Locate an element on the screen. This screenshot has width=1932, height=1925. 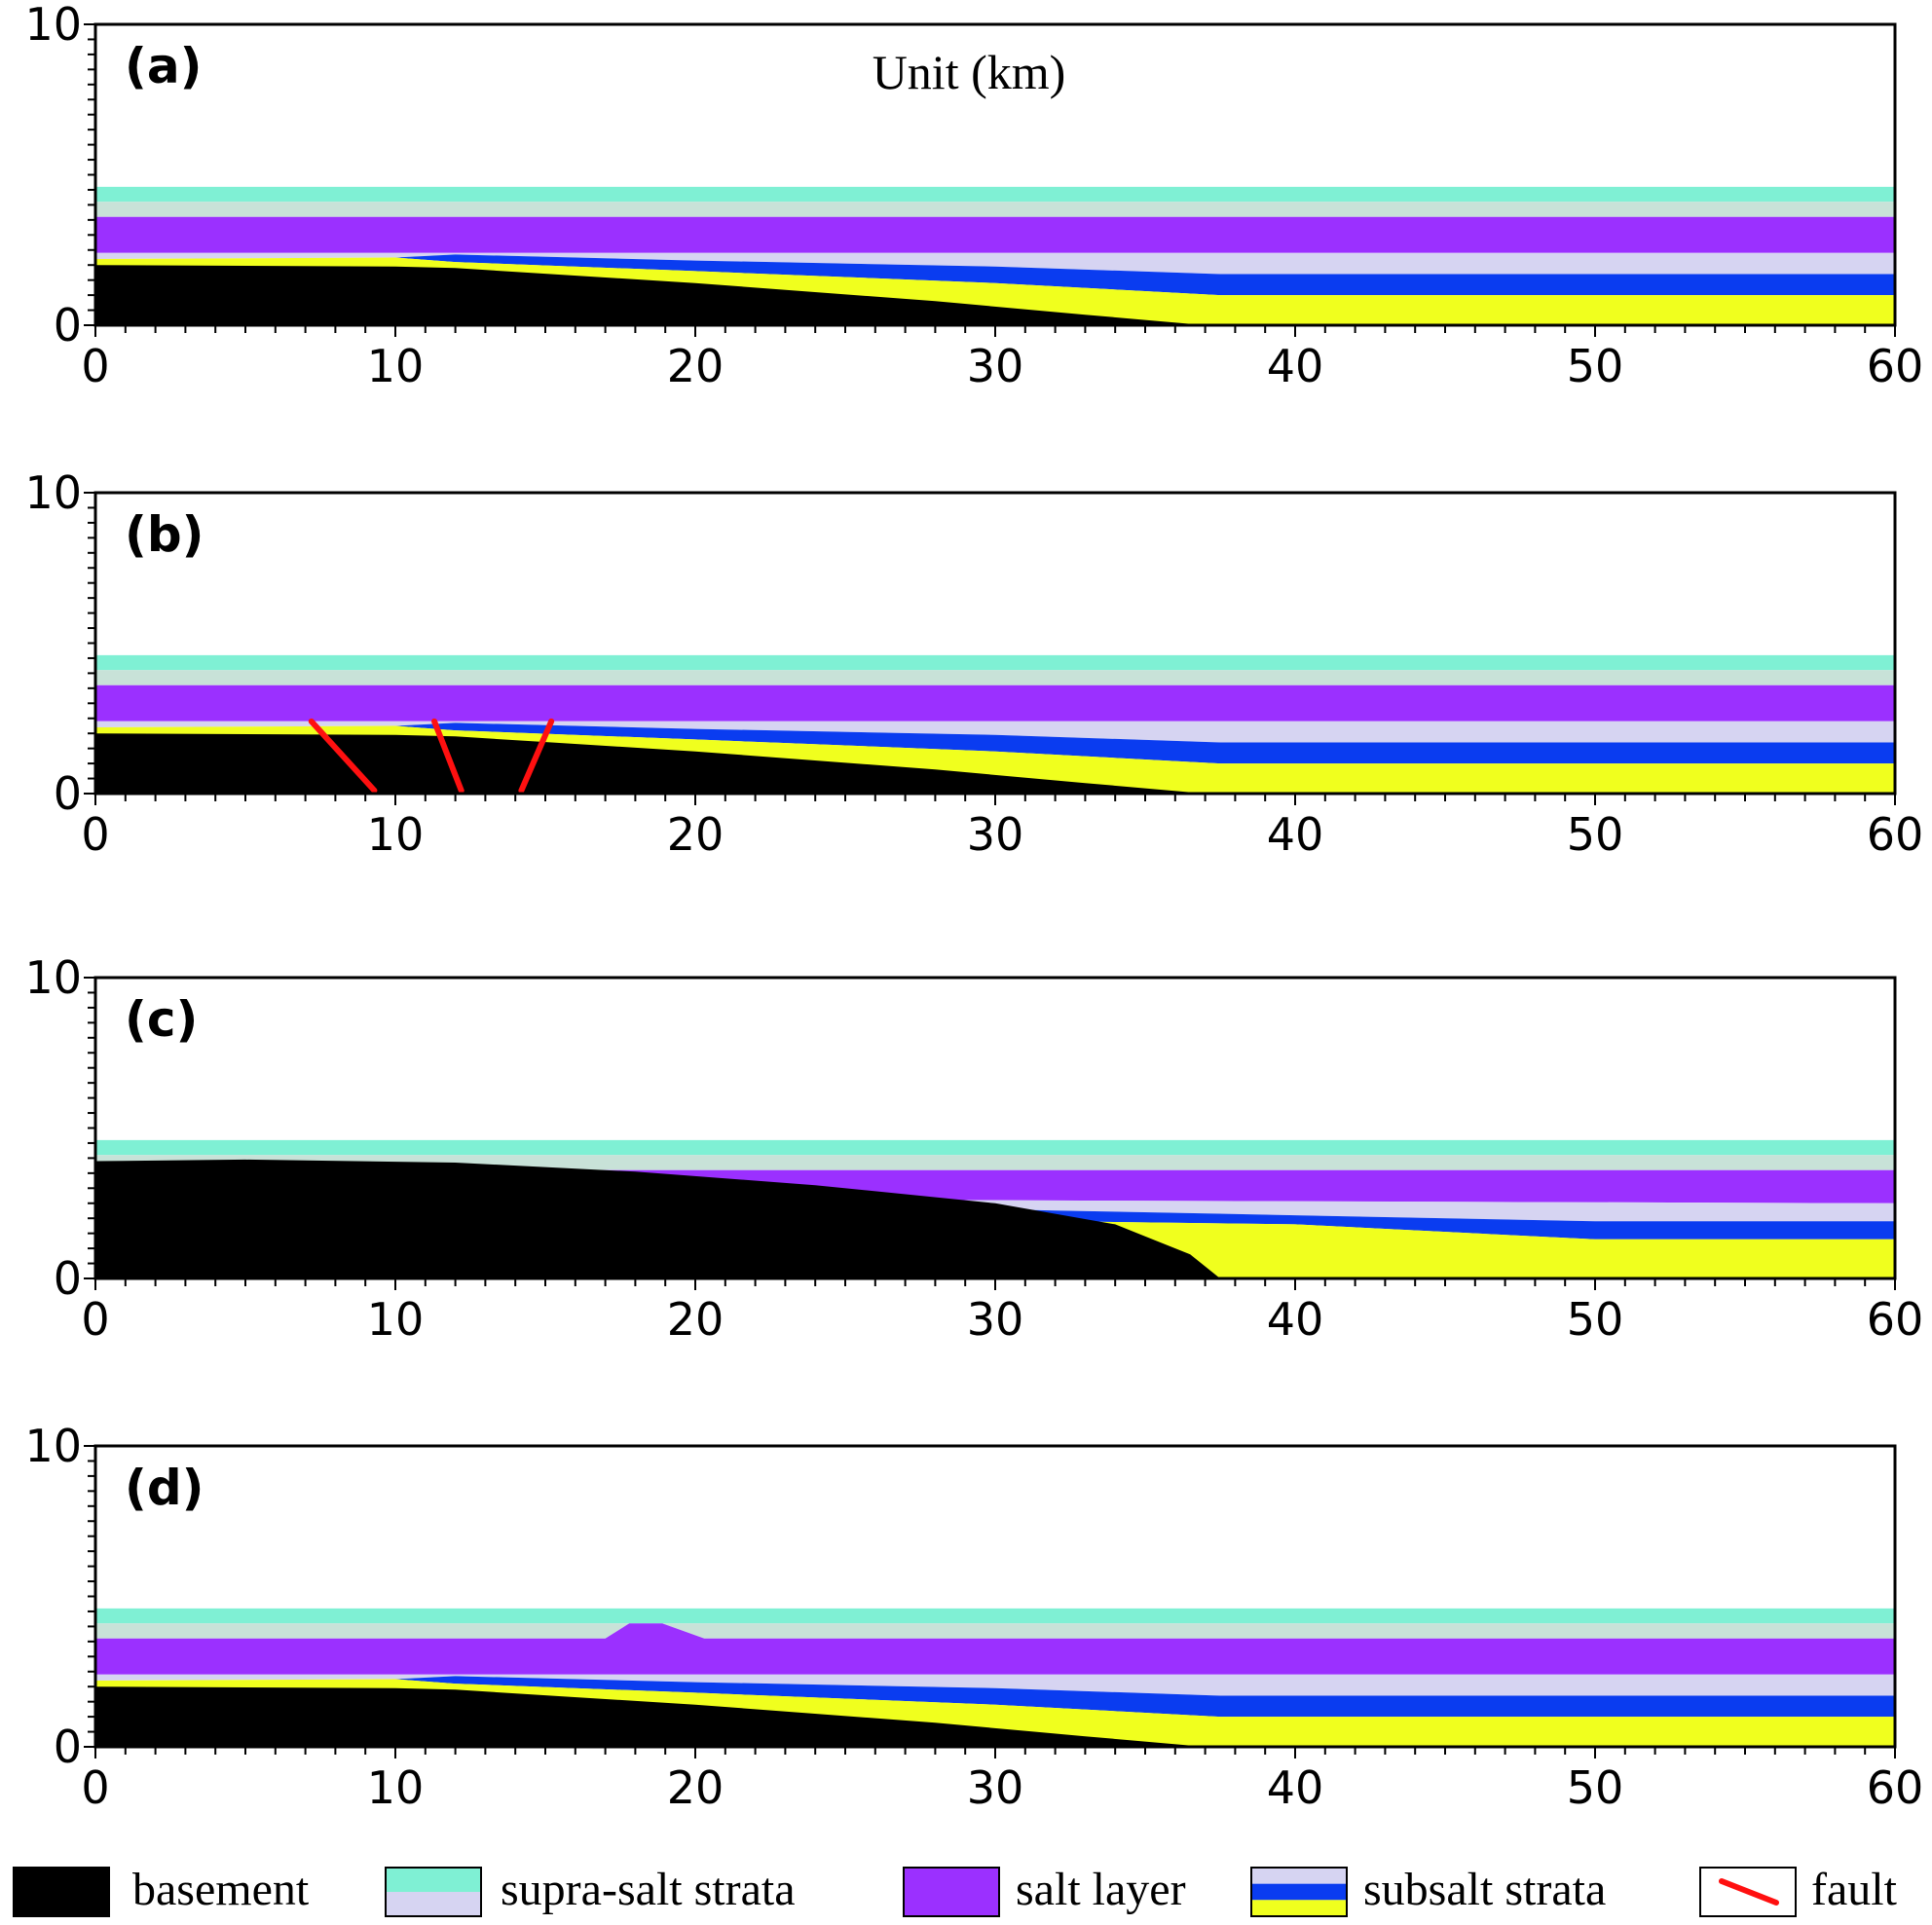
supra-salt-swatch-icon is located at coordinates (433, 1892).